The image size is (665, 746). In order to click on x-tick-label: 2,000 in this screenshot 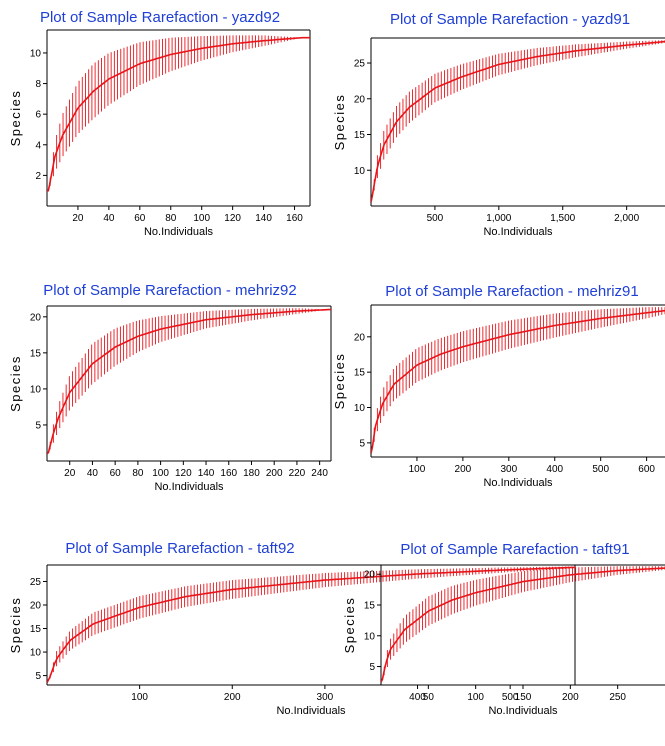, I will do `click(626, 218)`.